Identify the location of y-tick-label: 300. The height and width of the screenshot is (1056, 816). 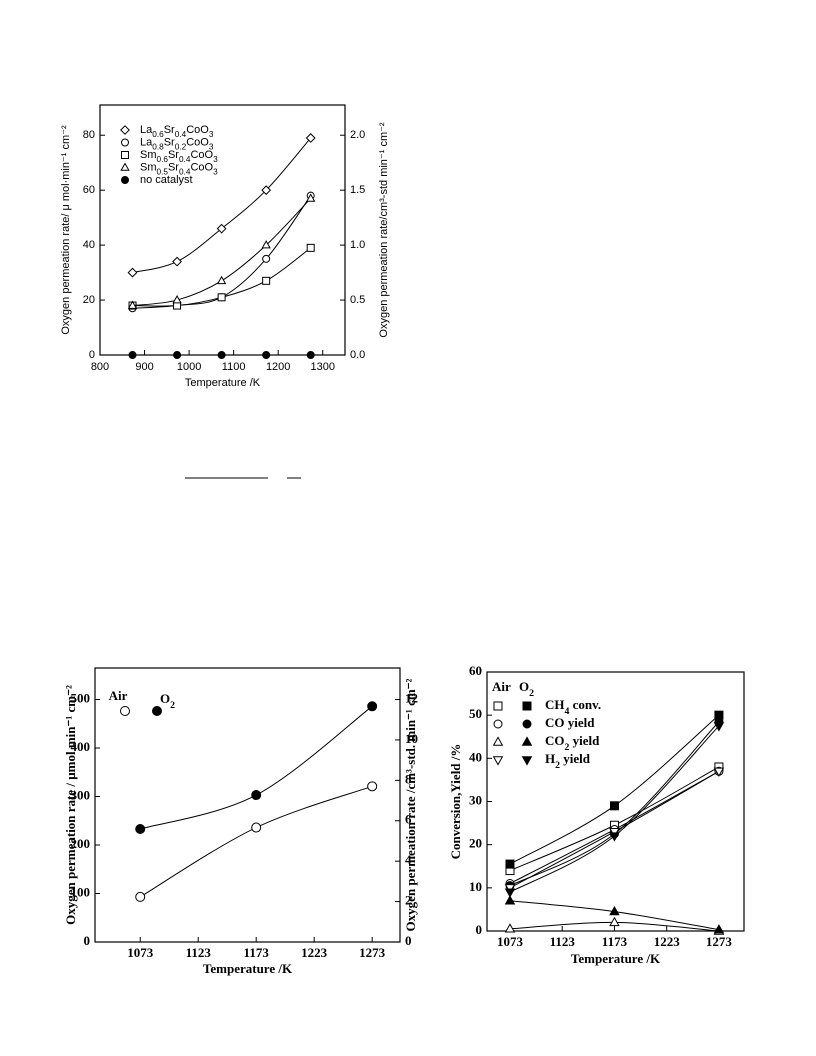
(81, 794).